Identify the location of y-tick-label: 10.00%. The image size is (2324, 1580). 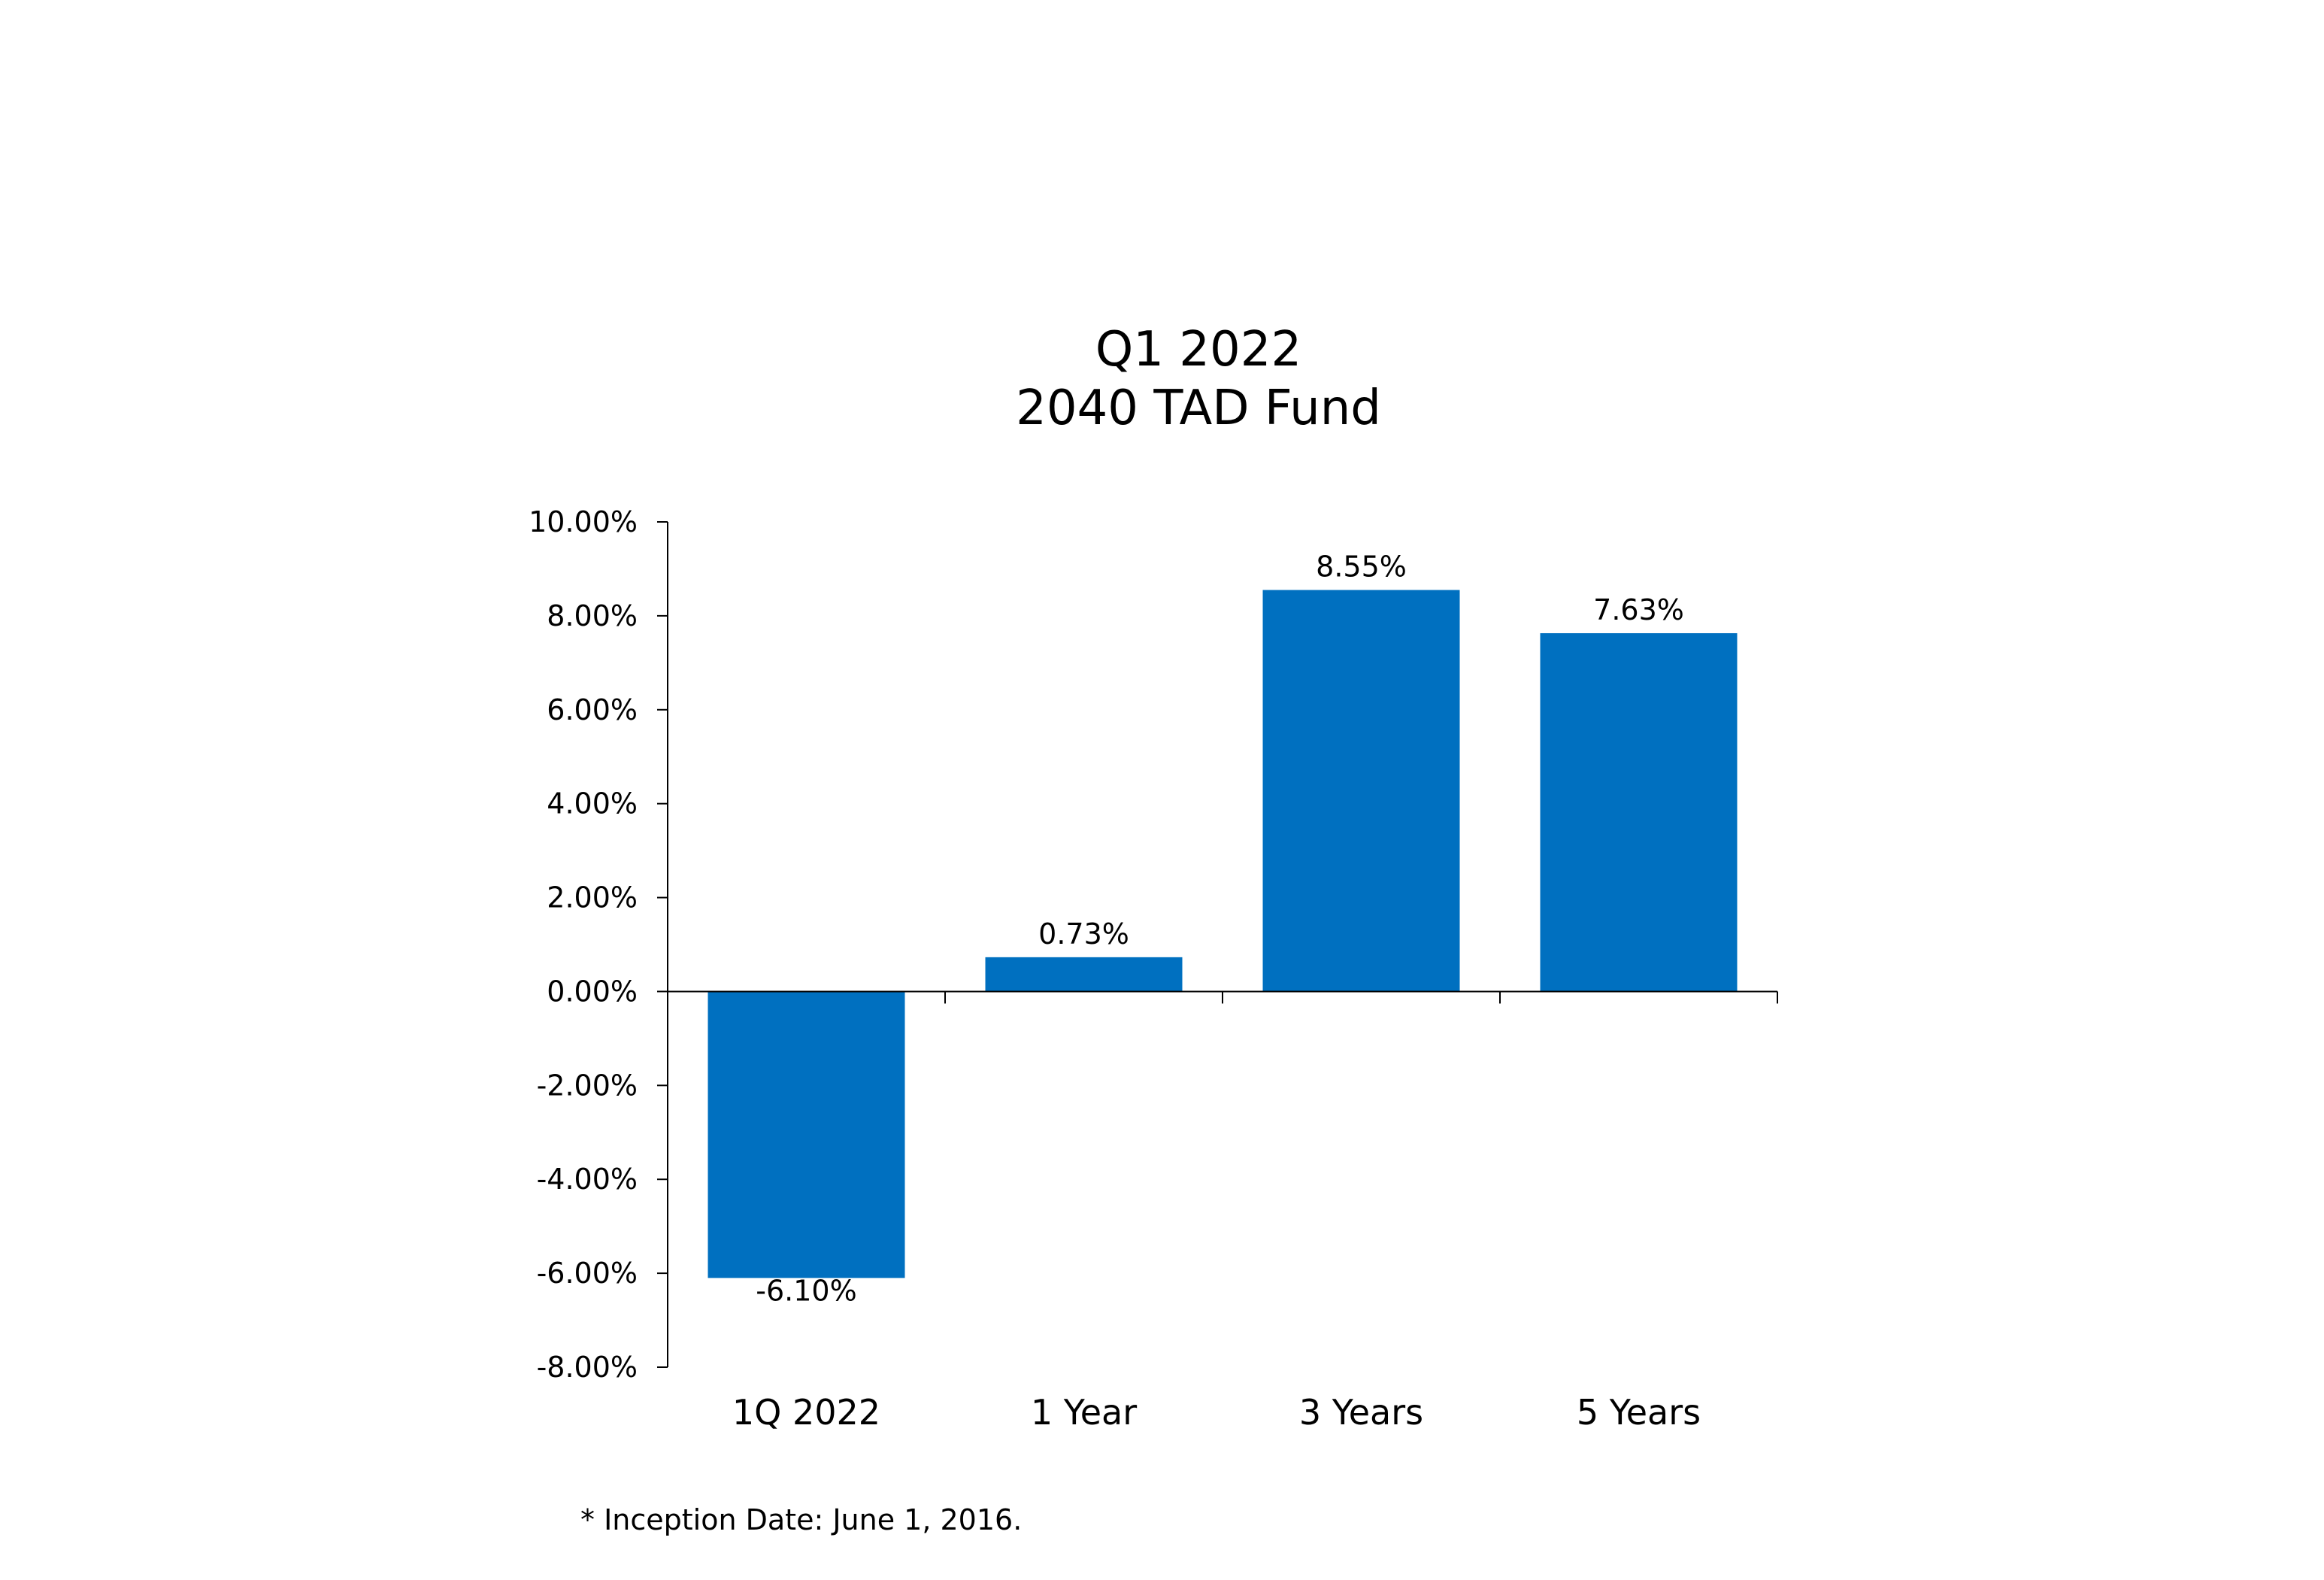
(583, 521).